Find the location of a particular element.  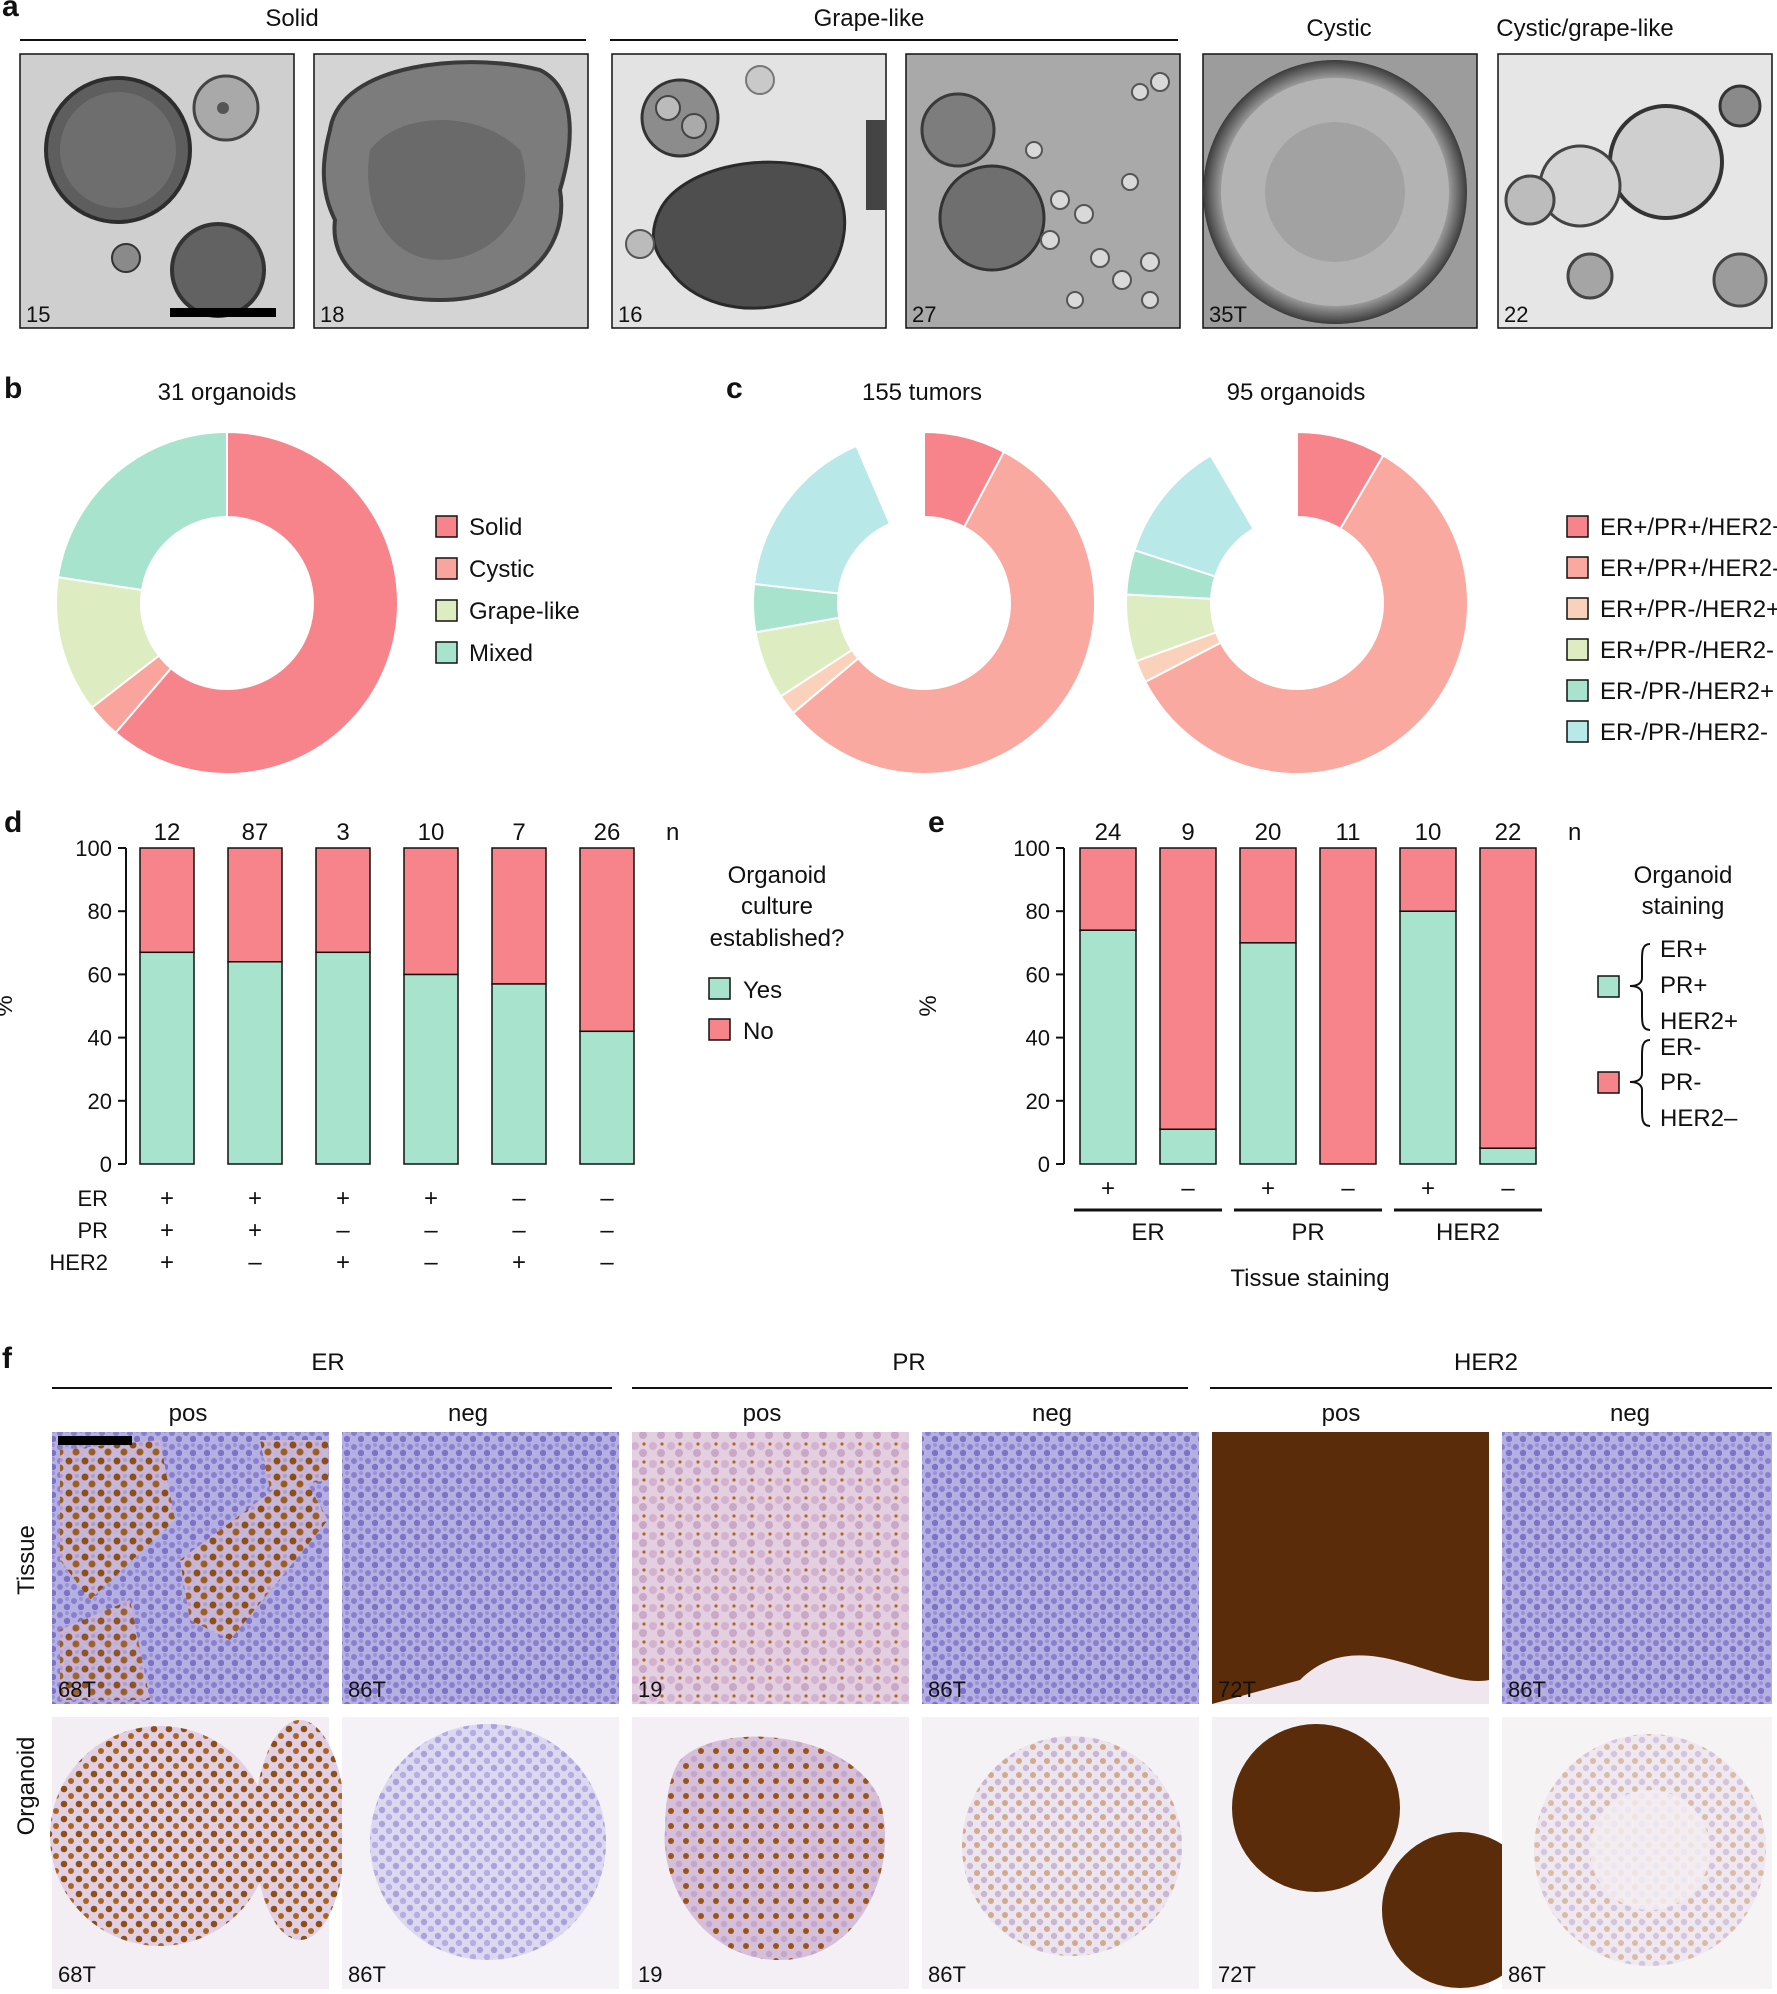

n-label: 22 is located at coordinates (1508, 832).